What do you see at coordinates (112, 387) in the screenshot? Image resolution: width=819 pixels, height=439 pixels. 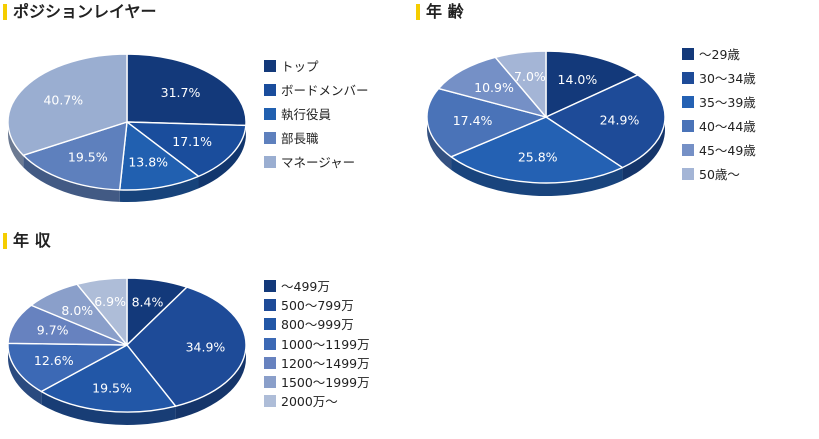 I see `pie-label-2: 19.5%` at bounding box center [112, 387].